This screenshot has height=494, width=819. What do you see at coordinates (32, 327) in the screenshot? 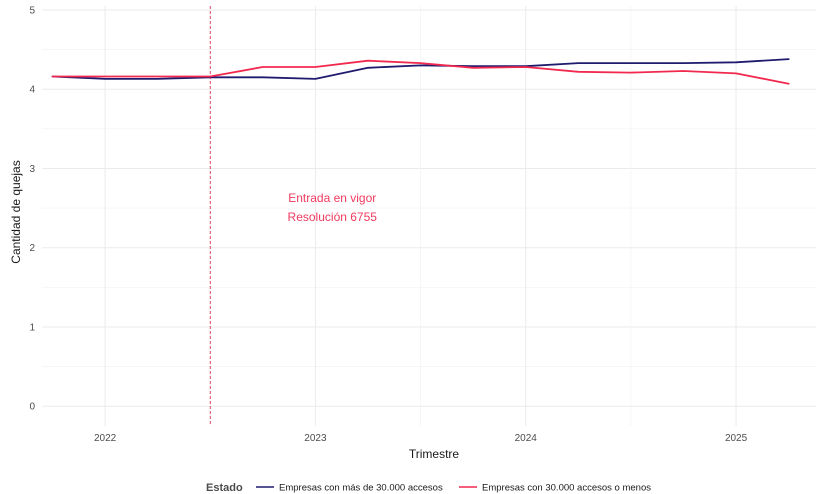
I see `y-tick-label: 1` at bounding box center [32, 327].